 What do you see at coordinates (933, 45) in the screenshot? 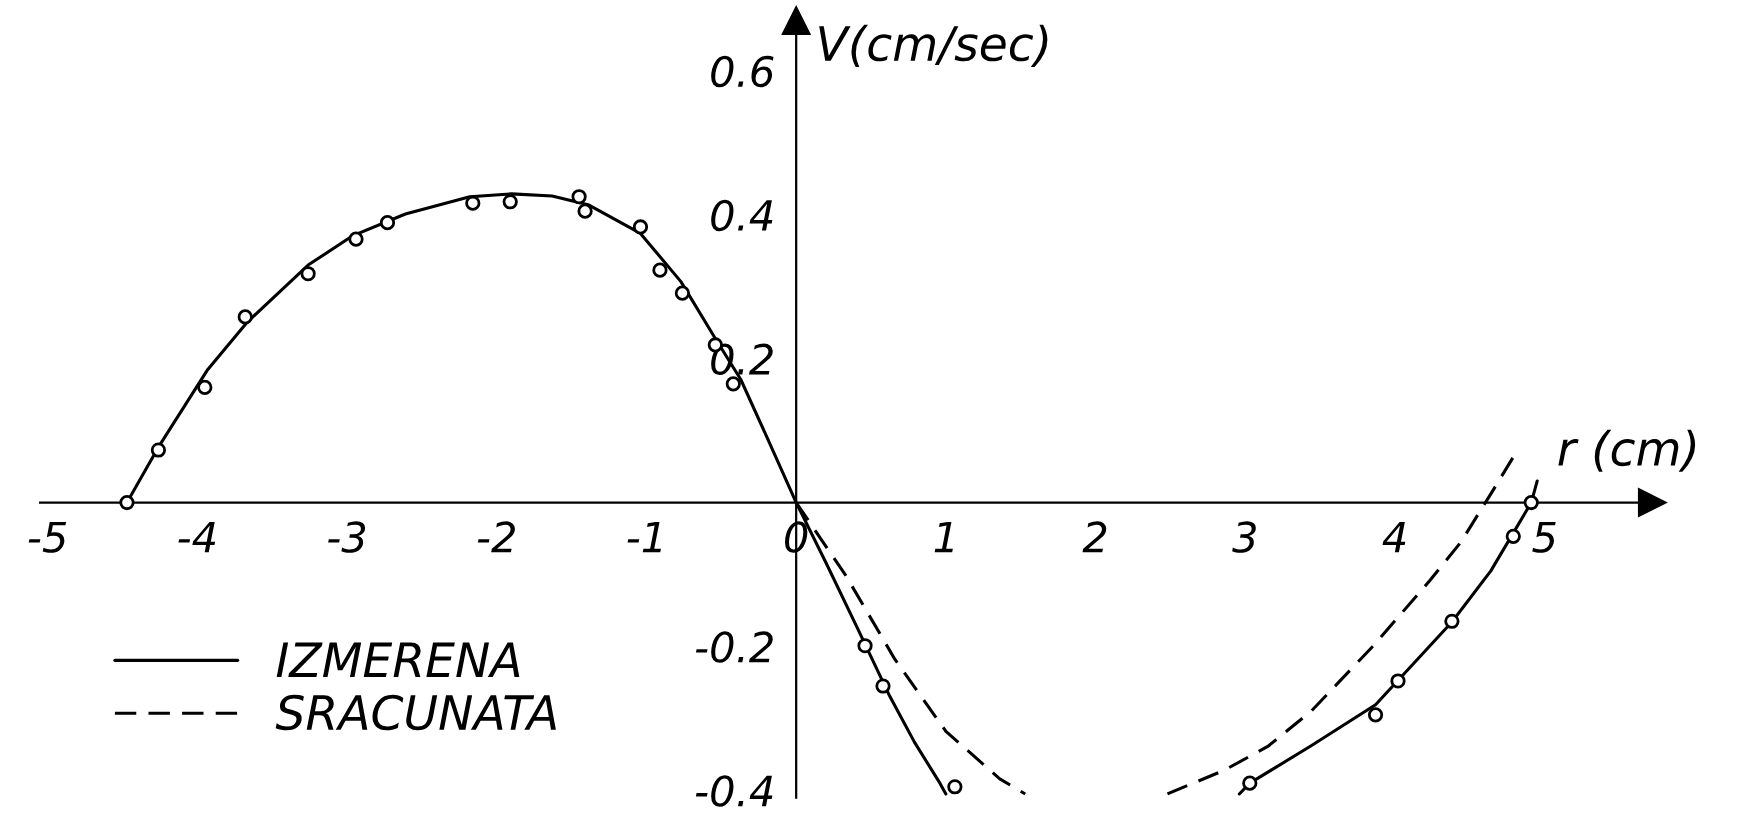
I see `y-axis-title: V(cm/sec)` at bounding box center [933, 45].